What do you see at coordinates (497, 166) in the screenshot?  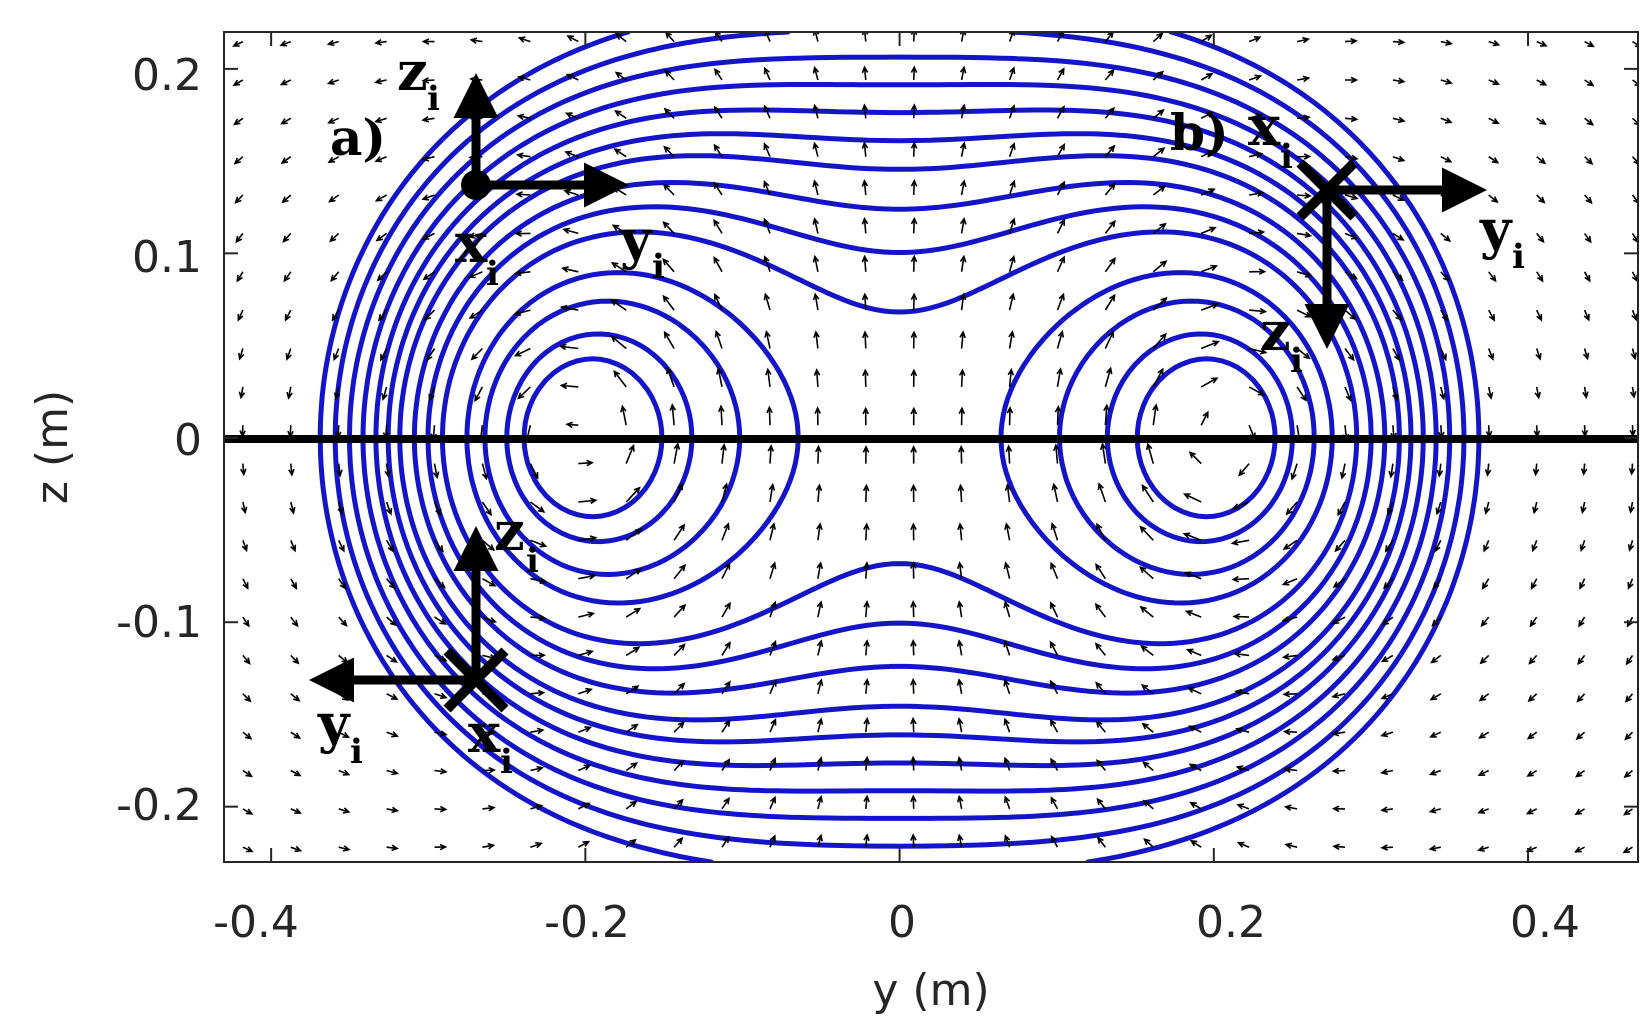 I see `frame-a: a) z i y i x i` at bounding box center [497, 166].